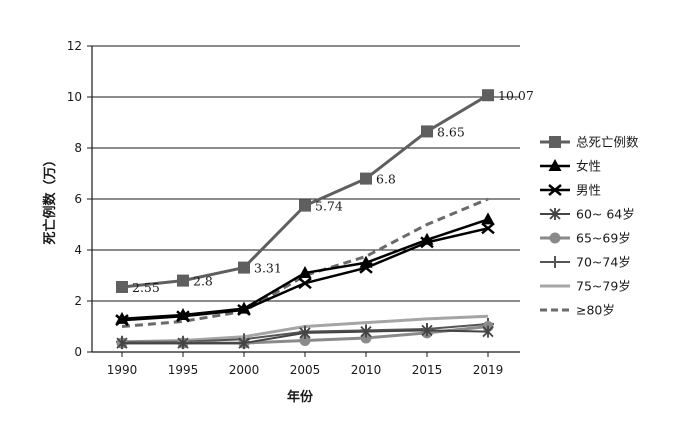  Describe the element at coordinates (607, 142) in the screenshot. I see `legend-label: 总死亡例数` at that location.